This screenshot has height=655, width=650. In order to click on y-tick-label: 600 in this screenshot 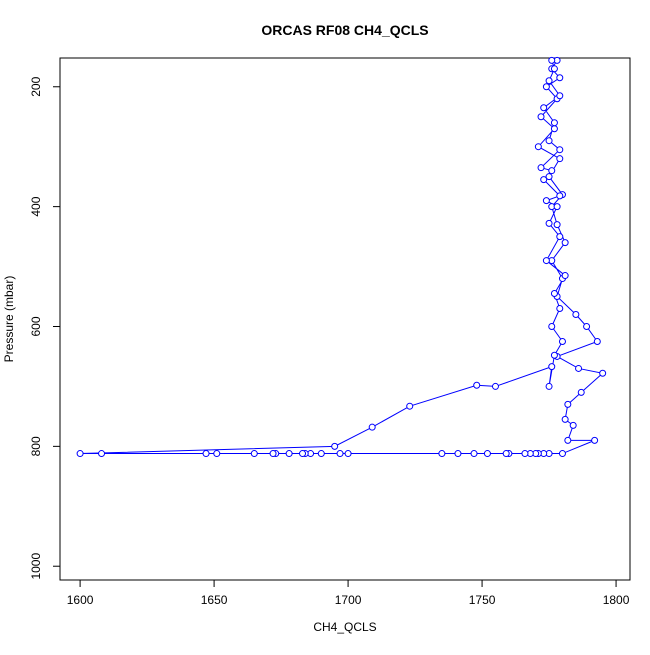, I will do `click(36, 326)`.